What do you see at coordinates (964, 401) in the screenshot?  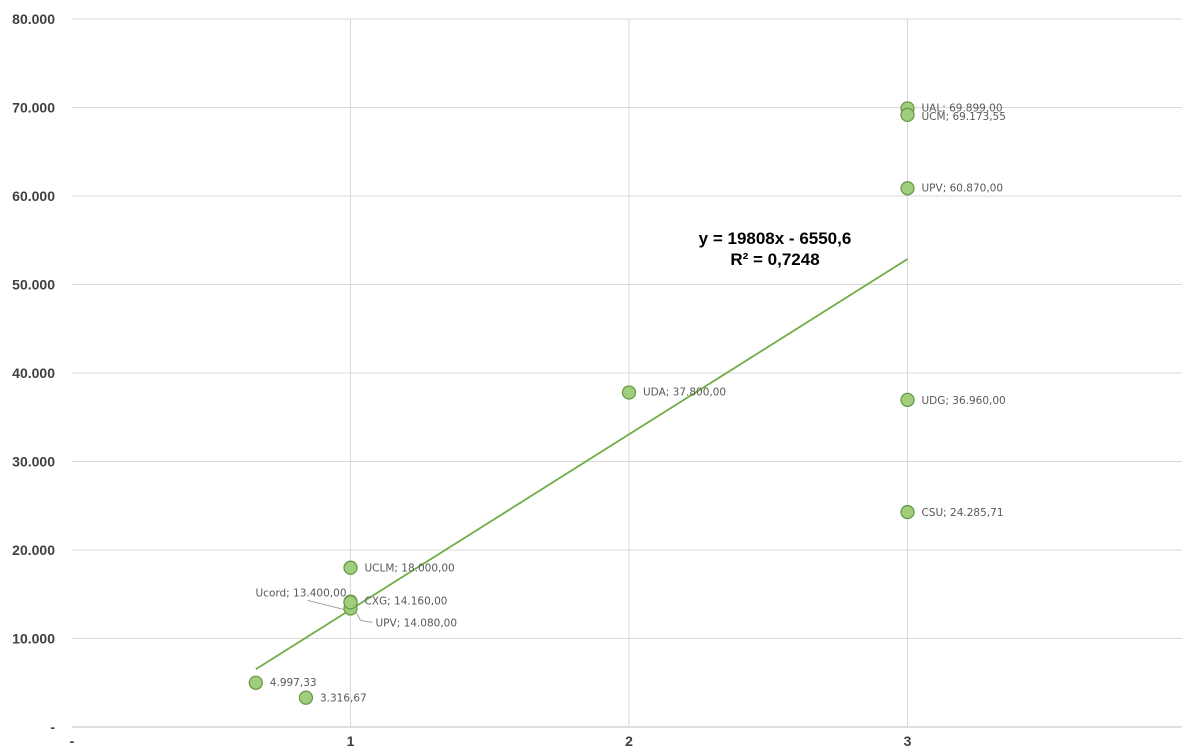 I see `data-label: UDG; 36.960,00` at bounding box center [964, 401].